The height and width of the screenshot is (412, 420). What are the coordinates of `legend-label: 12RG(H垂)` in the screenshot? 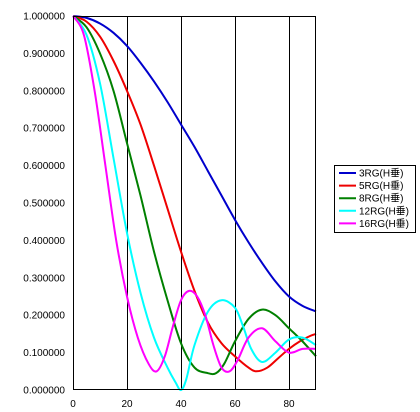 It's located at (384, 211).